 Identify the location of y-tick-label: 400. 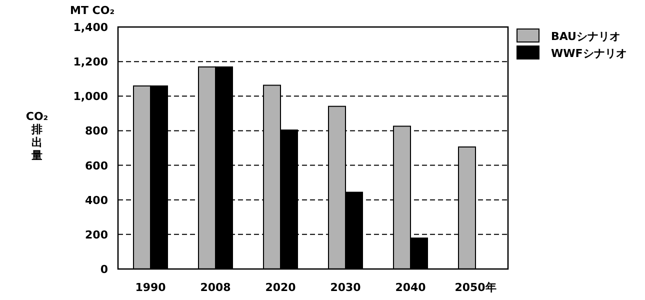
(96, 200).